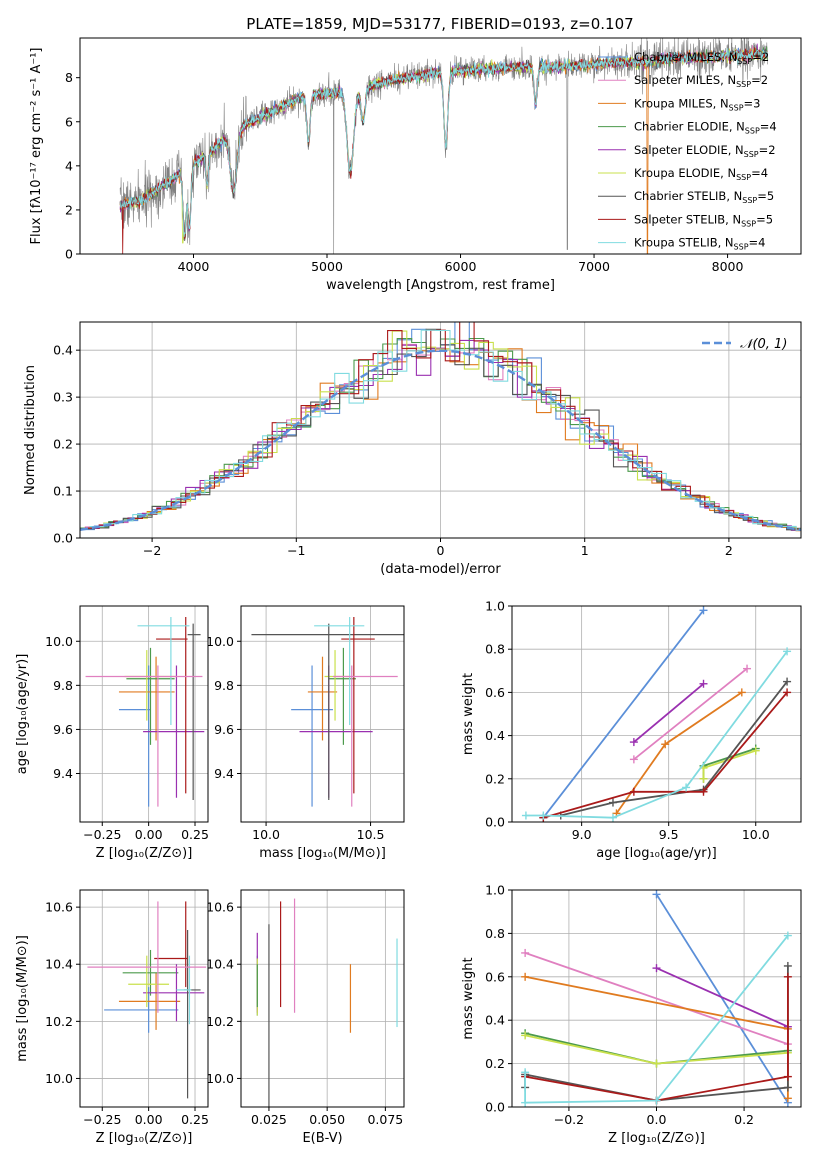 The image size is (819, 1174). What do you see at coordinates (327, 1119) in the screenshot?
I see `mass_vs_ebv-xtick-label: 0.050` at bounding box center [327, 1119].